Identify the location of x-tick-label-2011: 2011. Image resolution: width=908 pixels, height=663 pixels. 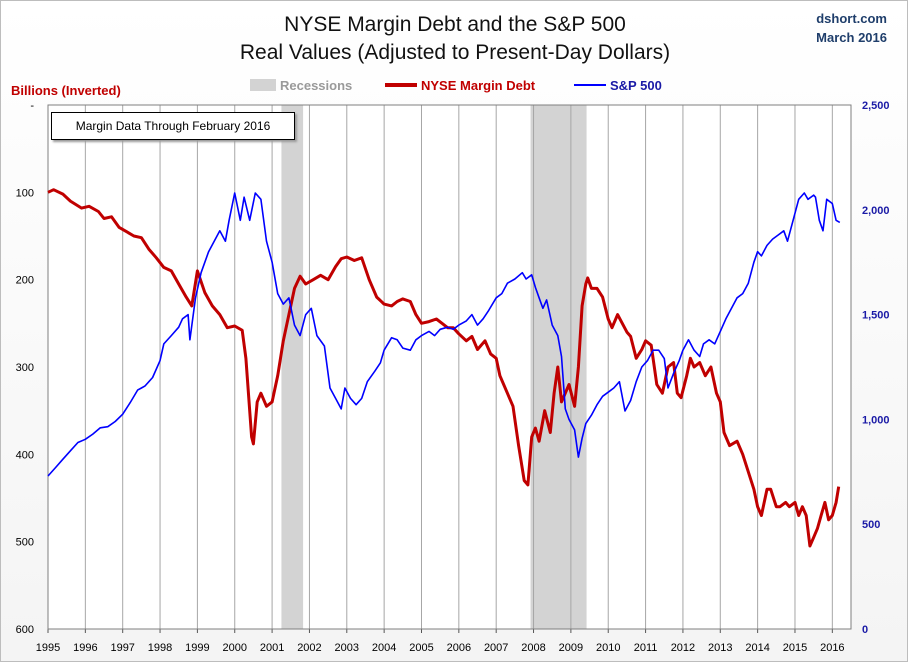
(646, 648).